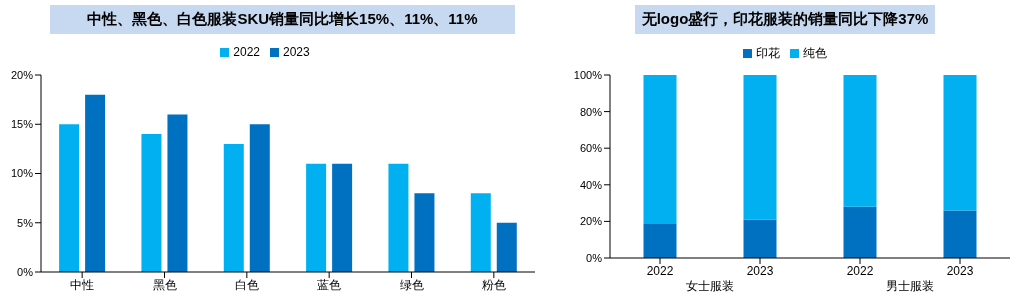  What do you see at coordinates (82, 284) in the screenshot?
I see `x-tick-label: 中性` at bounding box center [82, 284].